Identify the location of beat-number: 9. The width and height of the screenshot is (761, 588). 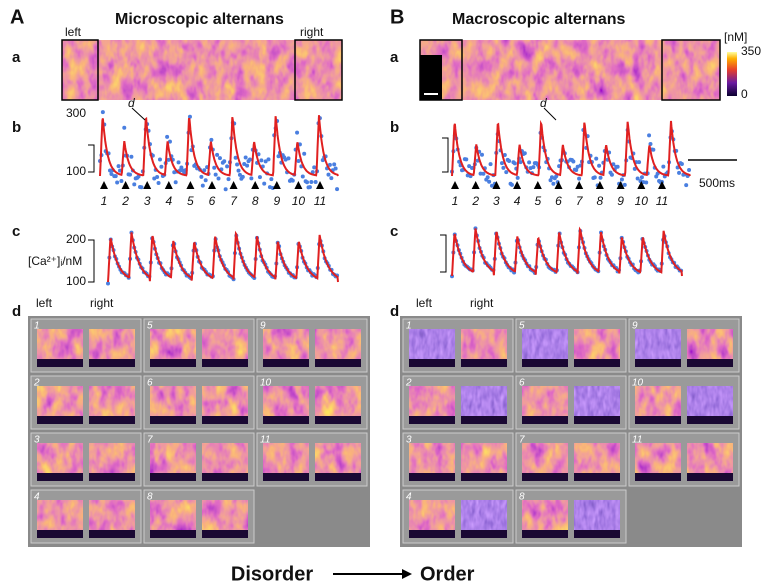
(620, 201).